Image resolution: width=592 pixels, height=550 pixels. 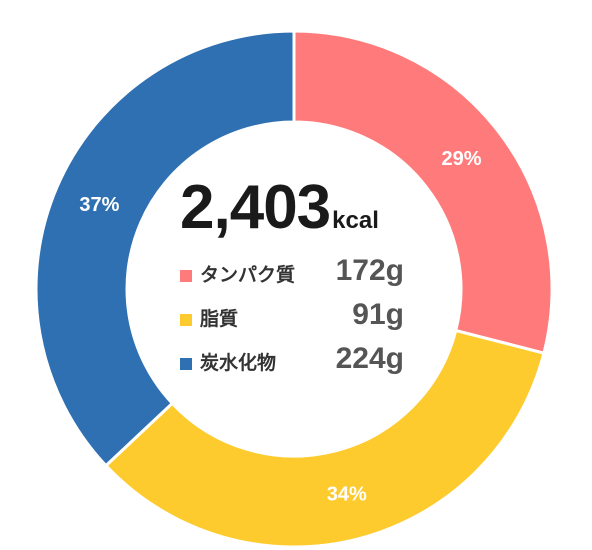 What do you see at coordinates (99, 205) in the screenshot?
I see `slice-label-carbohydrate: 37%` at bounding box center [99, 205].